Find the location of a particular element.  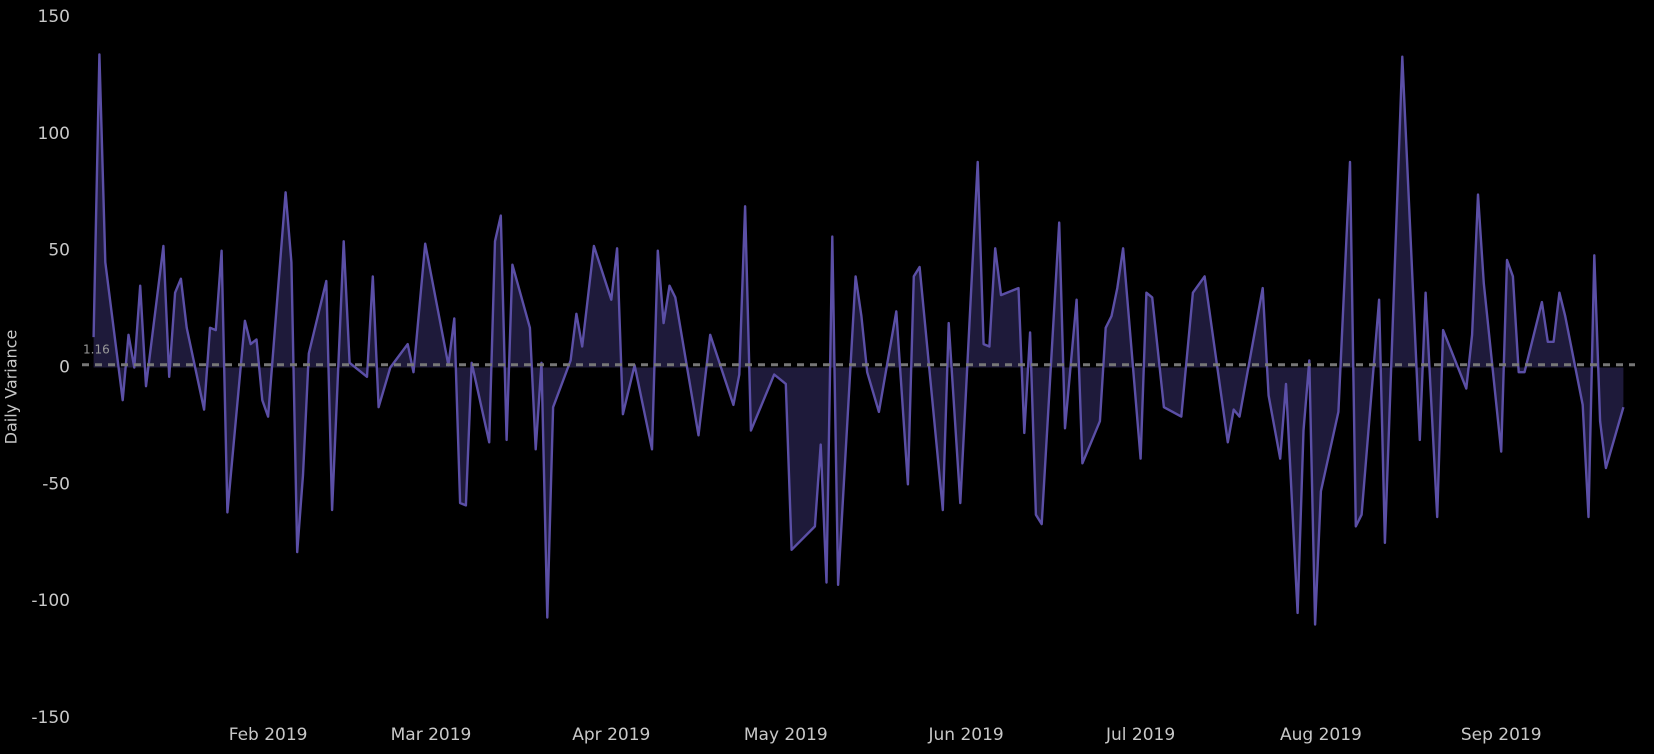

y-tick-label: -50 is located at coordinates (56, 484).